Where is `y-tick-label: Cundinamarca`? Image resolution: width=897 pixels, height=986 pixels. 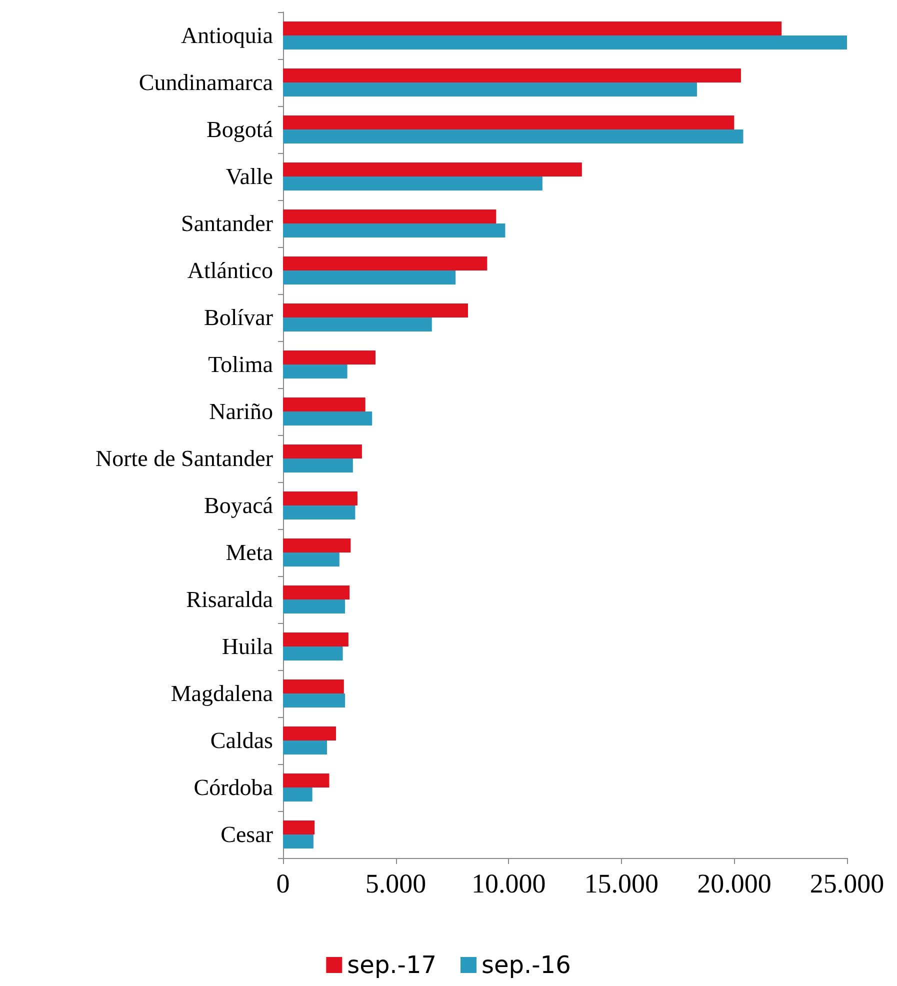 y-tick-label: Cundinamarca is located at coordinates (205, 82).